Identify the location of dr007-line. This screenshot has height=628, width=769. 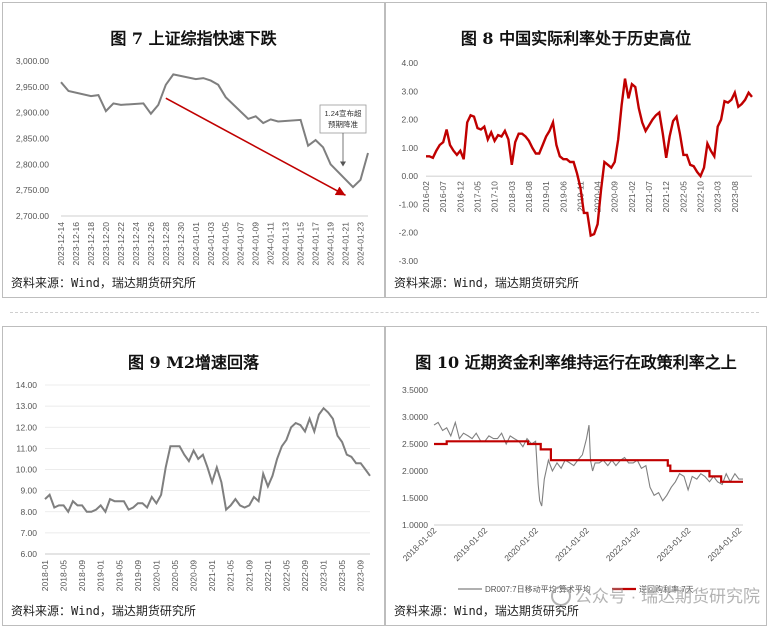
(588, 463).